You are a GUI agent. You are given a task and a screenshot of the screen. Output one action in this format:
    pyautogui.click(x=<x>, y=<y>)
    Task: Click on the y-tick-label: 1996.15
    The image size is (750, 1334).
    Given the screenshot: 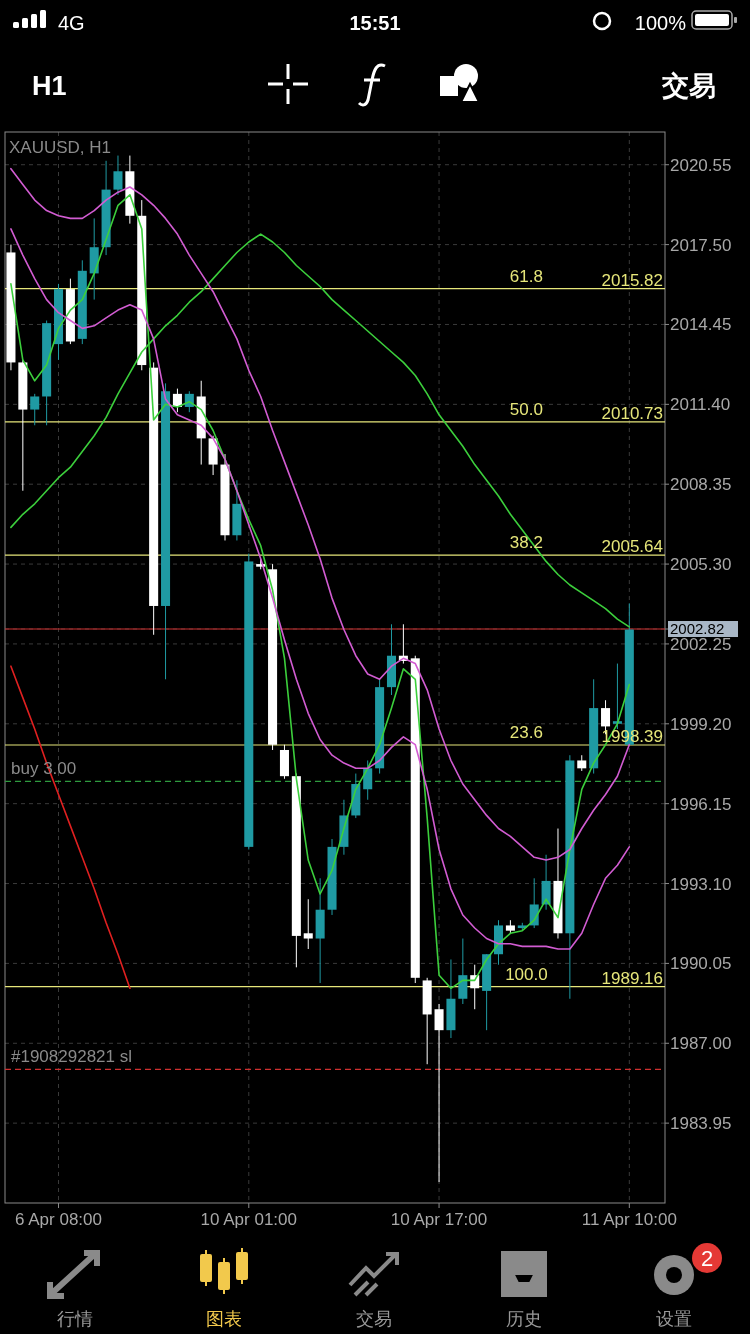 What is the action you would take?
    pyautogui.click(x=701, y=804)
    